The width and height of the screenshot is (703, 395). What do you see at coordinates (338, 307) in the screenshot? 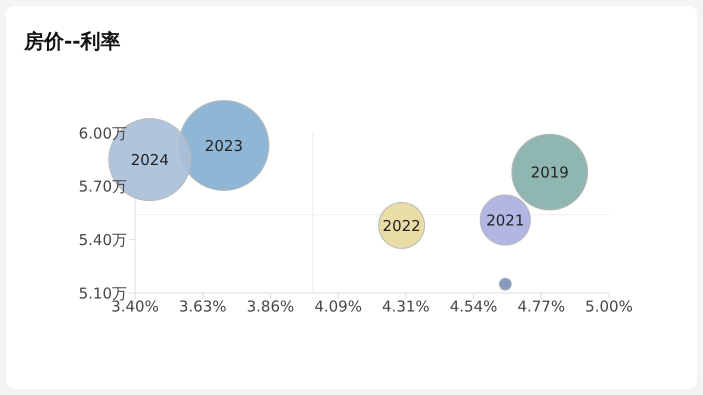
I see `x-tick-label: 4.09%` at bounding box center [338, 307].